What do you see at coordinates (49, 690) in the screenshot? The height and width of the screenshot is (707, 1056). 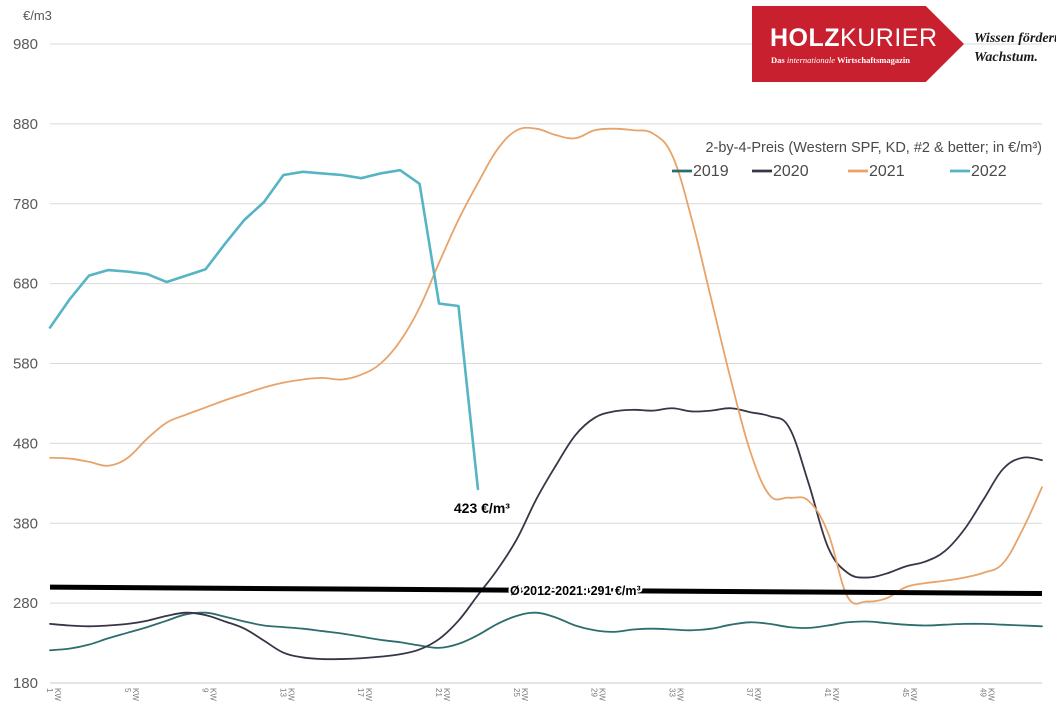 I see `x-tick-number: 1` at bounding box center [49, 690].